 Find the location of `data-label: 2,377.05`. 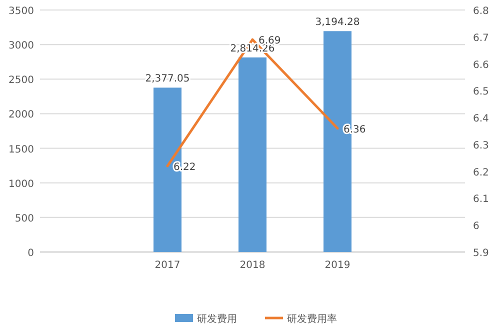

data-label: 2,377.05 is located at coordinates (167, 79).